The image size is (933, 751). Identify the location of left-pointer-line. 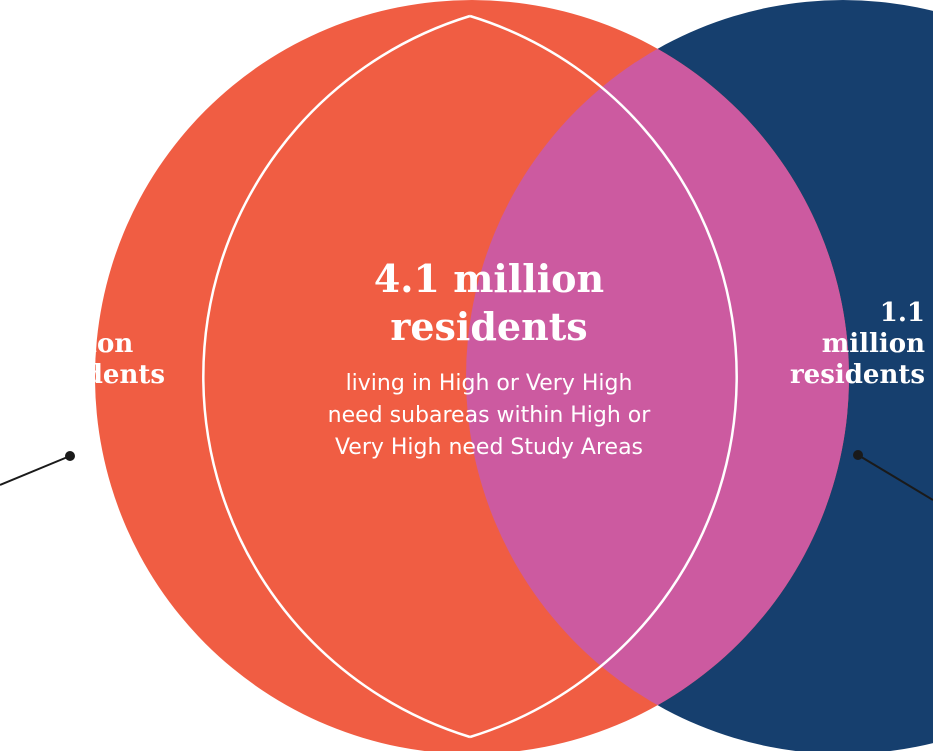
(35, 470).